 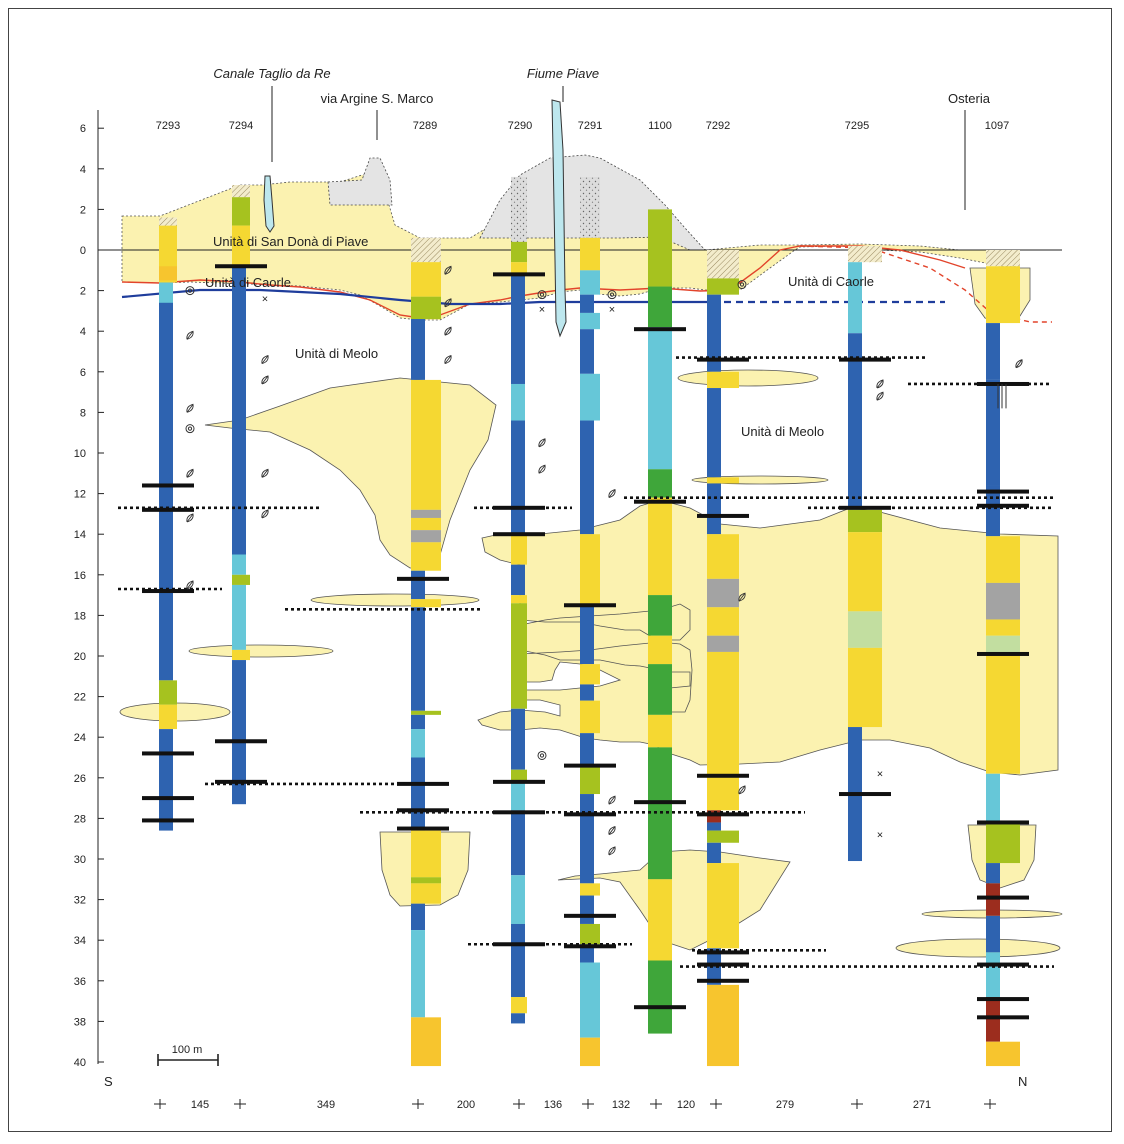 What do you see at coordinates (768, 637) in the screenshot?
I see `sand-body-central` at bounding box center [768, 637].